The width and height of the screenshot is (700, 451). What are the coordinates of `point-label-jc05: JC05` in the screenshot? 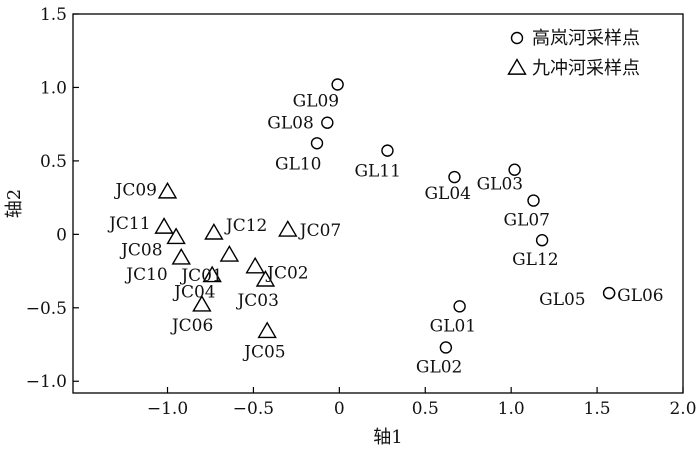 It's located at (263, 352).